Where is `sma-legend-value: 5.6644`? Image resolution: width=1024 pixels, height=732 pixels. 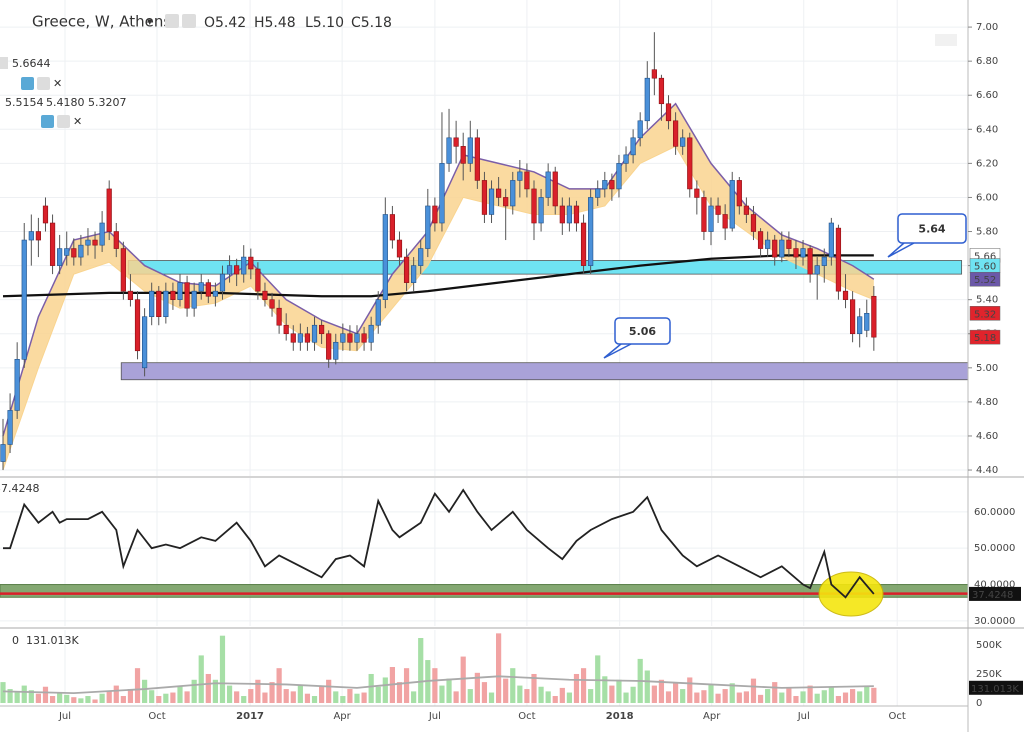 sma-legend-value: 5.6644 is located at coordinates (31, 63).